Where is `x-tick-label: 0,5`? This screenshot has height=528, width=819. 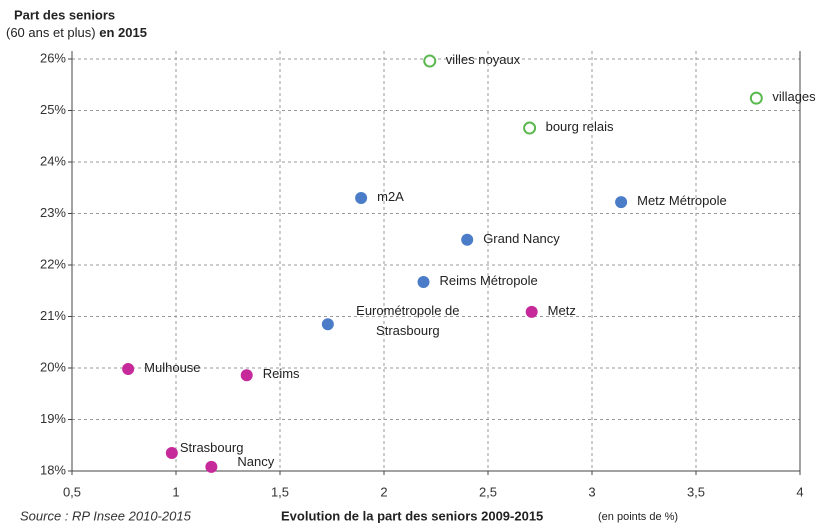
x-tick-label: 0,5 is located at coordinates (72, 491).